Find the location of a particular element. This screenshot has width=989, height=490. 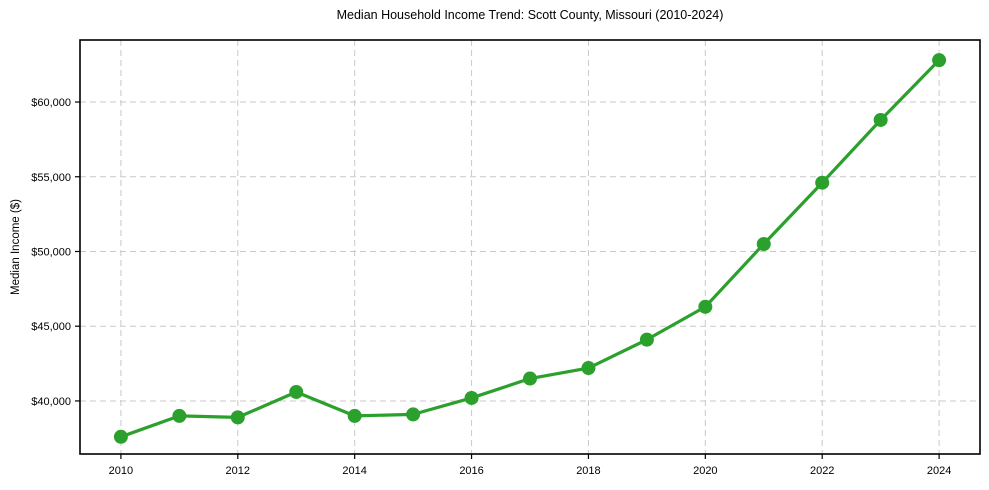

x-tick-label: 2010 is located at coordinates (121, 471).